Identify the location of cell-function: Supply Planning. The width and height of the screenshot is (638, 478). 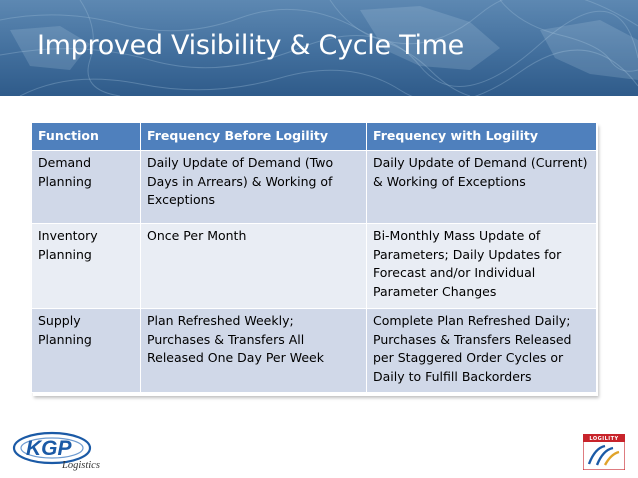
(86, 350).